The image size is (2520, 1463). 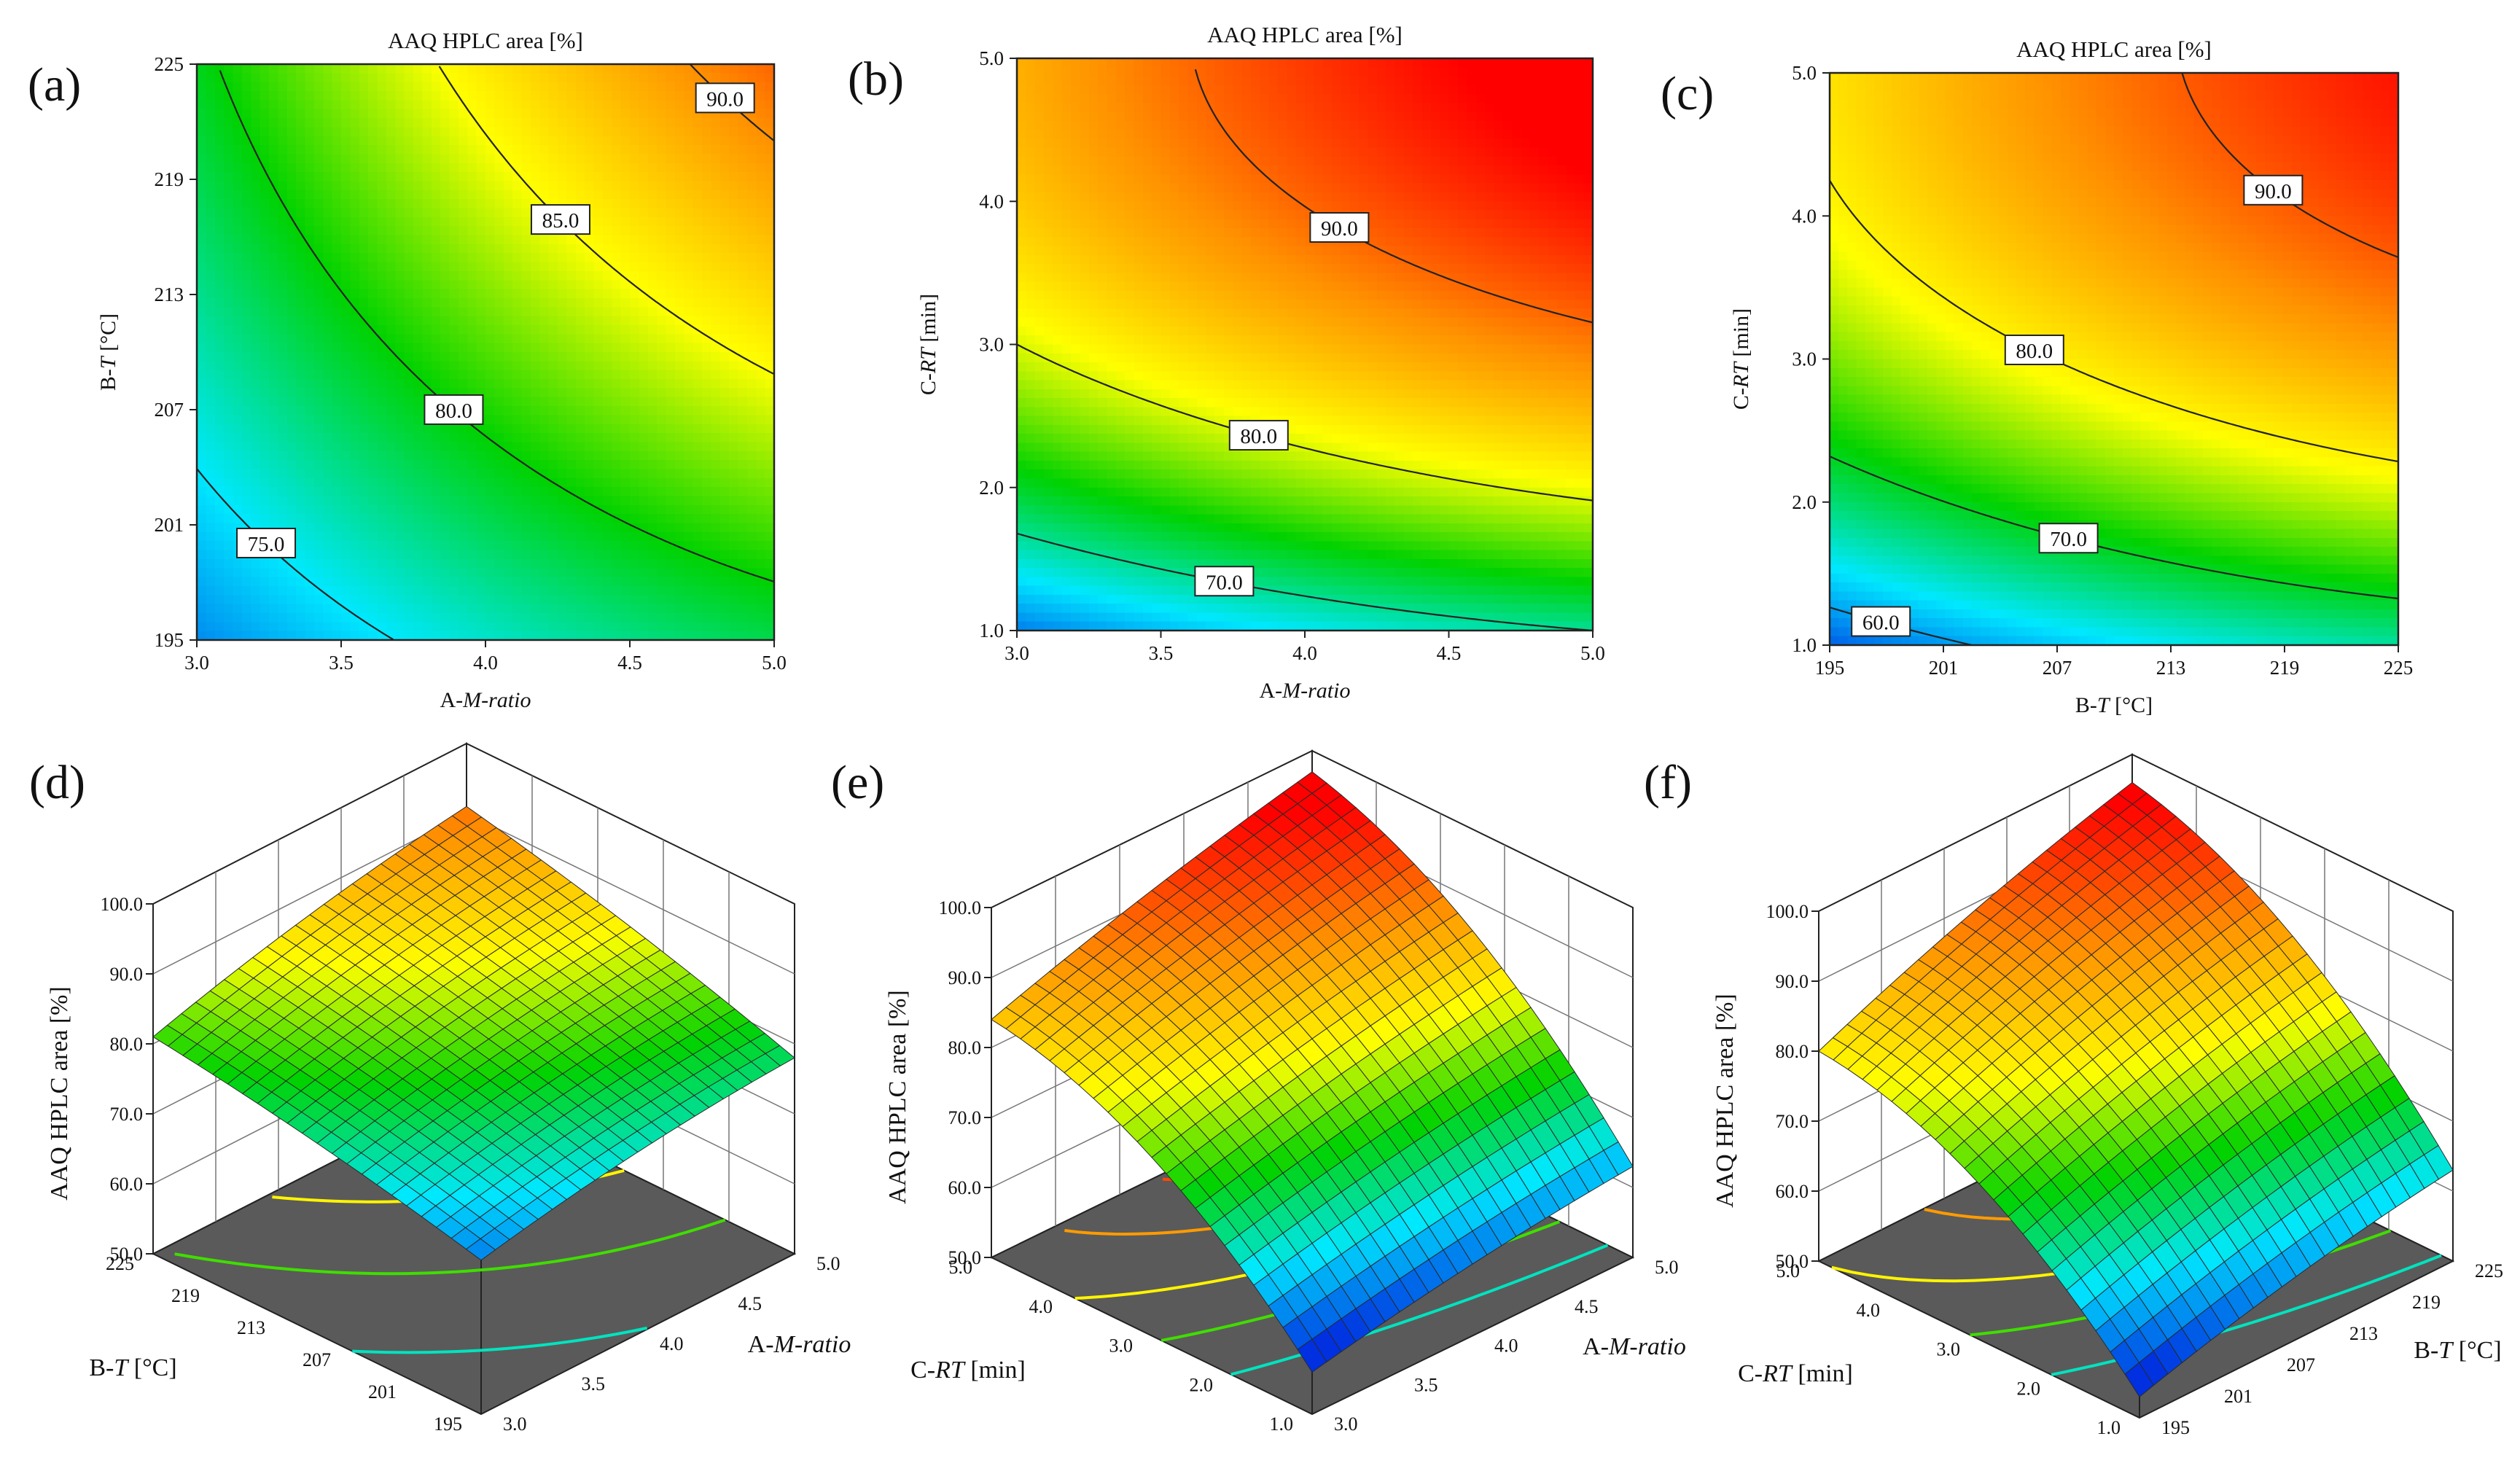 What do you see at coordinates (169, 525) in the screenshot?
I see `y-tick-label: 201` at bounding box center [169, 525].